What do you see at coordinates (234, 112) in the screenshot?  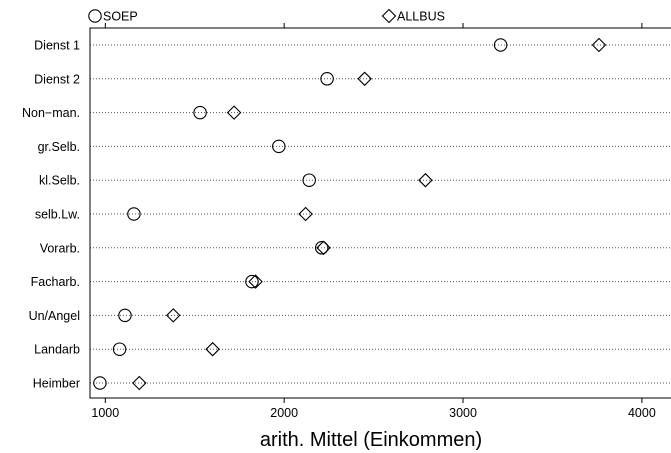 I see `point-allbus-non-man` at bounding box center [234, 112].